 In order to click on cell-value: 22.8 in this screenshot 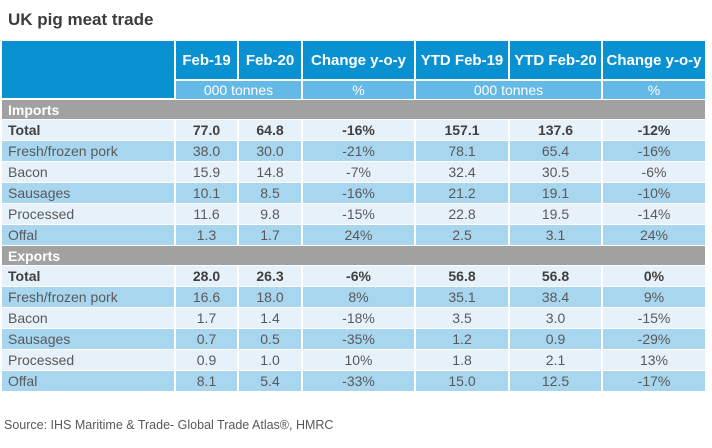, I will do `click(463, 214)`.